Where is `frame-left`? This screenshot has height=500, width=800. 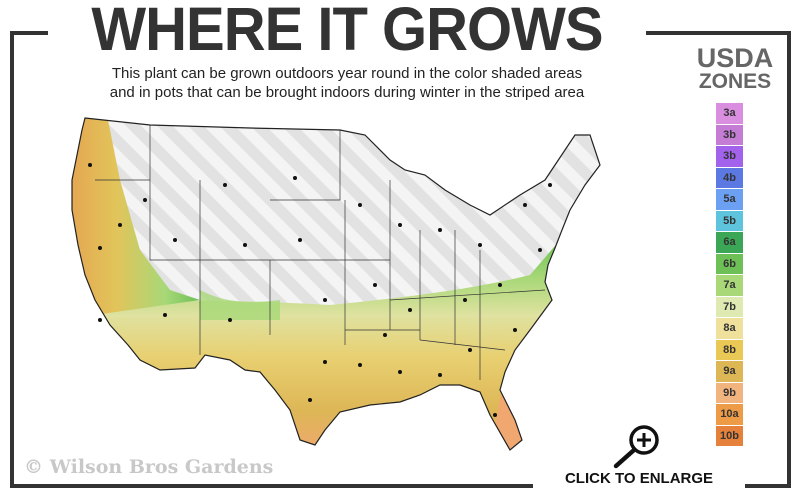
frame-left is located at coordinates (12, 259).